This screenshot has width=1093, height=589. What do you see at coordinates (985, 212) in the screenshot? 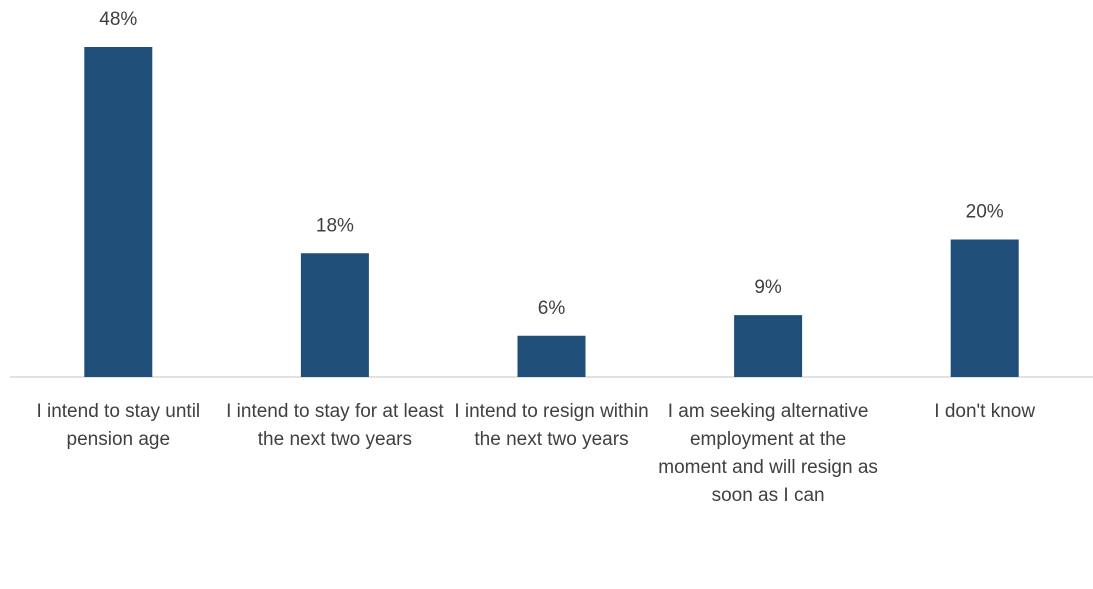
I see `value-label: 20%` at bounding box center [985, 212].